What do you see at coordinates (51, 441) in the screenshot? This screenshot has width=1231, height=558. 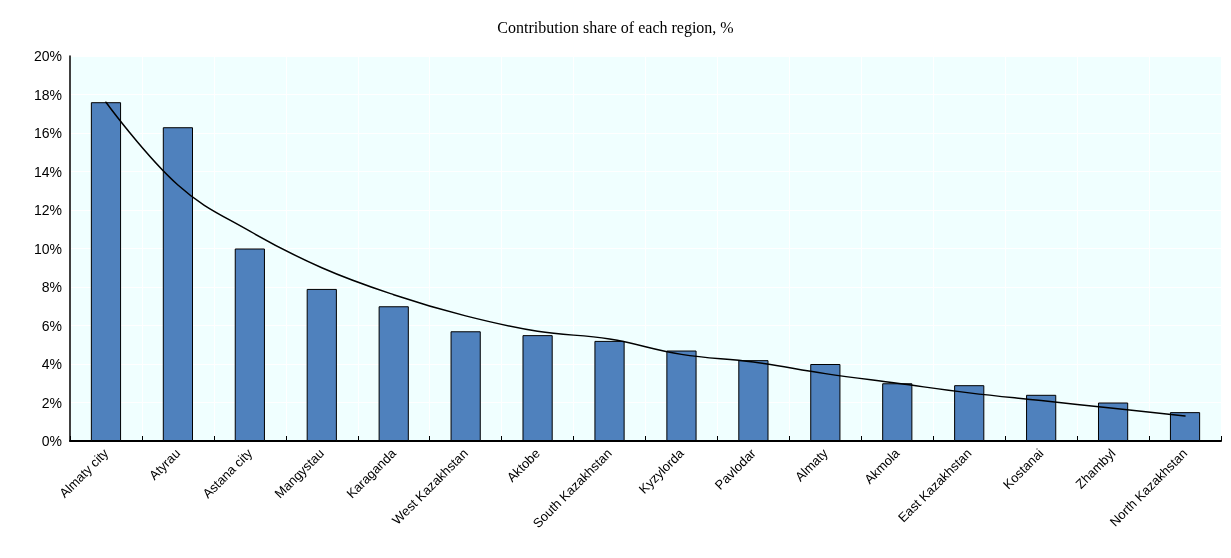 I see `y-tick-label: 0%` at bounding box center [51, 441].